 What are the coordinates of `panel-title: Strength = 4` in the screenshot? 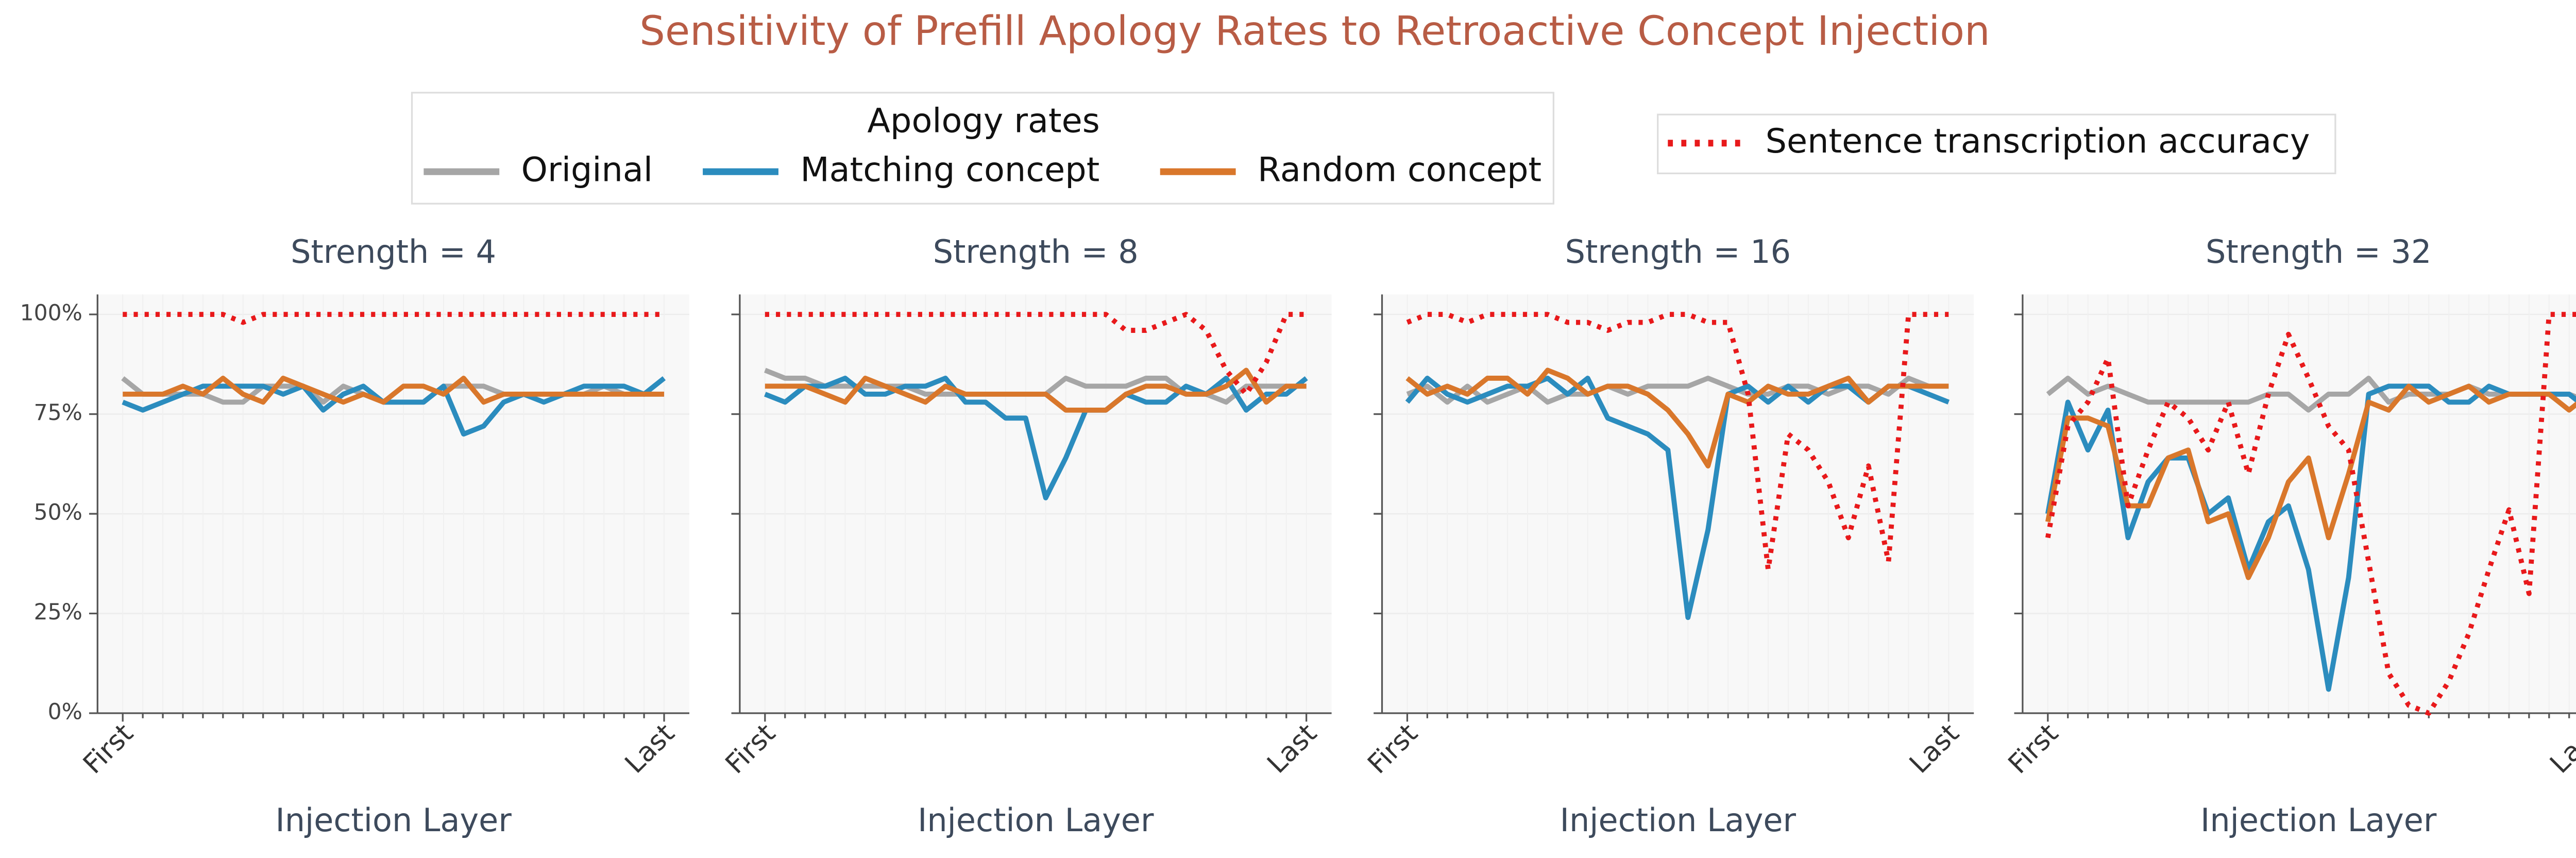 It's located at (393, 252).